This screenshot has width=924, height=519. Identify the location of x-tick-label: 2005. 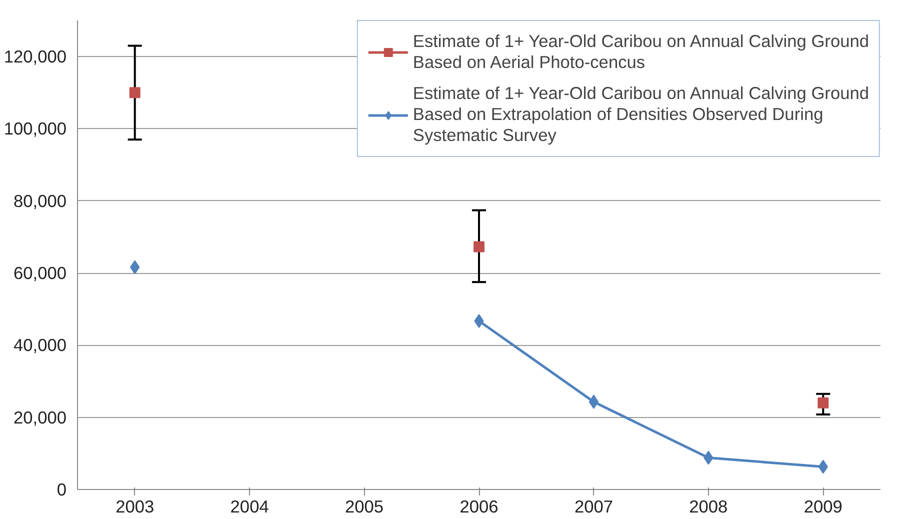
(364, 506).